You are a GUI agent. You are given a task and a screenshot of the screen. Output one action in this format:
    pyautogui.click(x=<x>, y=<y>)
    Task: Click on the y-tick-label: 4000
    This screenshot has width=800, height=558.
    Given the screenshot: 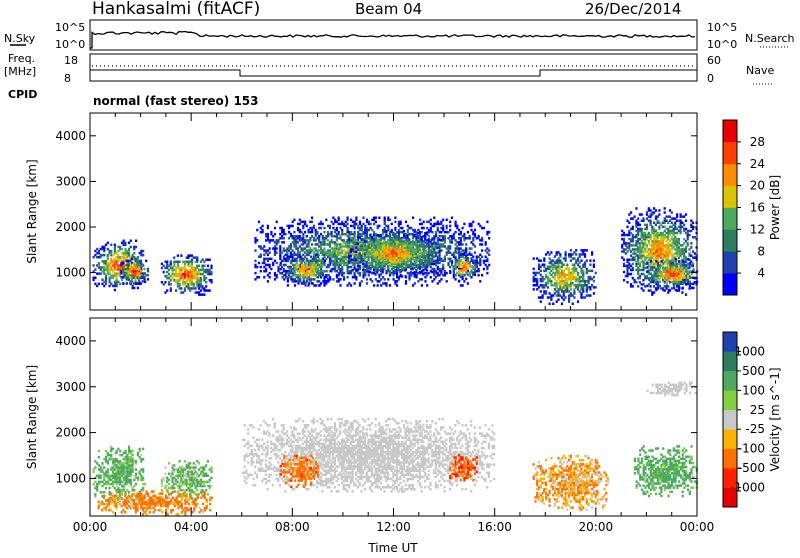 What is the action you would take?
    pyautogui.click(x=70, y=136)
    